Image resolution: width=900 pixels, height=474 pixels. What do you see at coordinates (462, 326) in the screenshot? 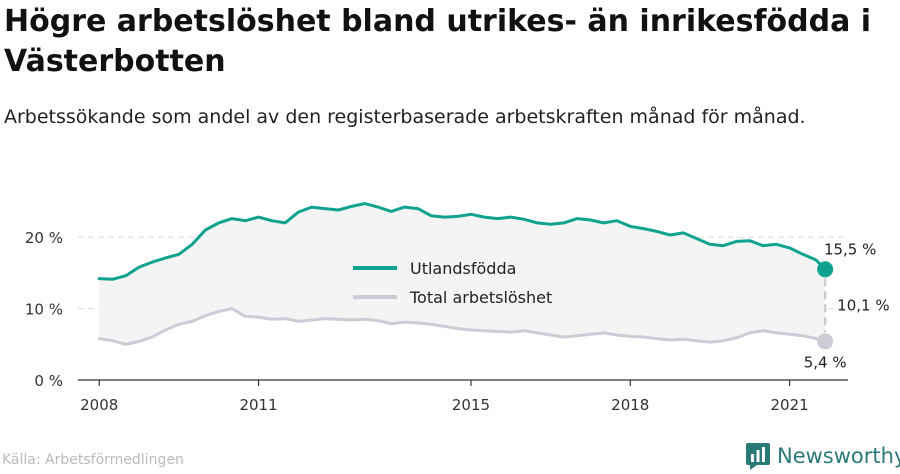
I see `series-line-total` at bounding box center [462, 326].